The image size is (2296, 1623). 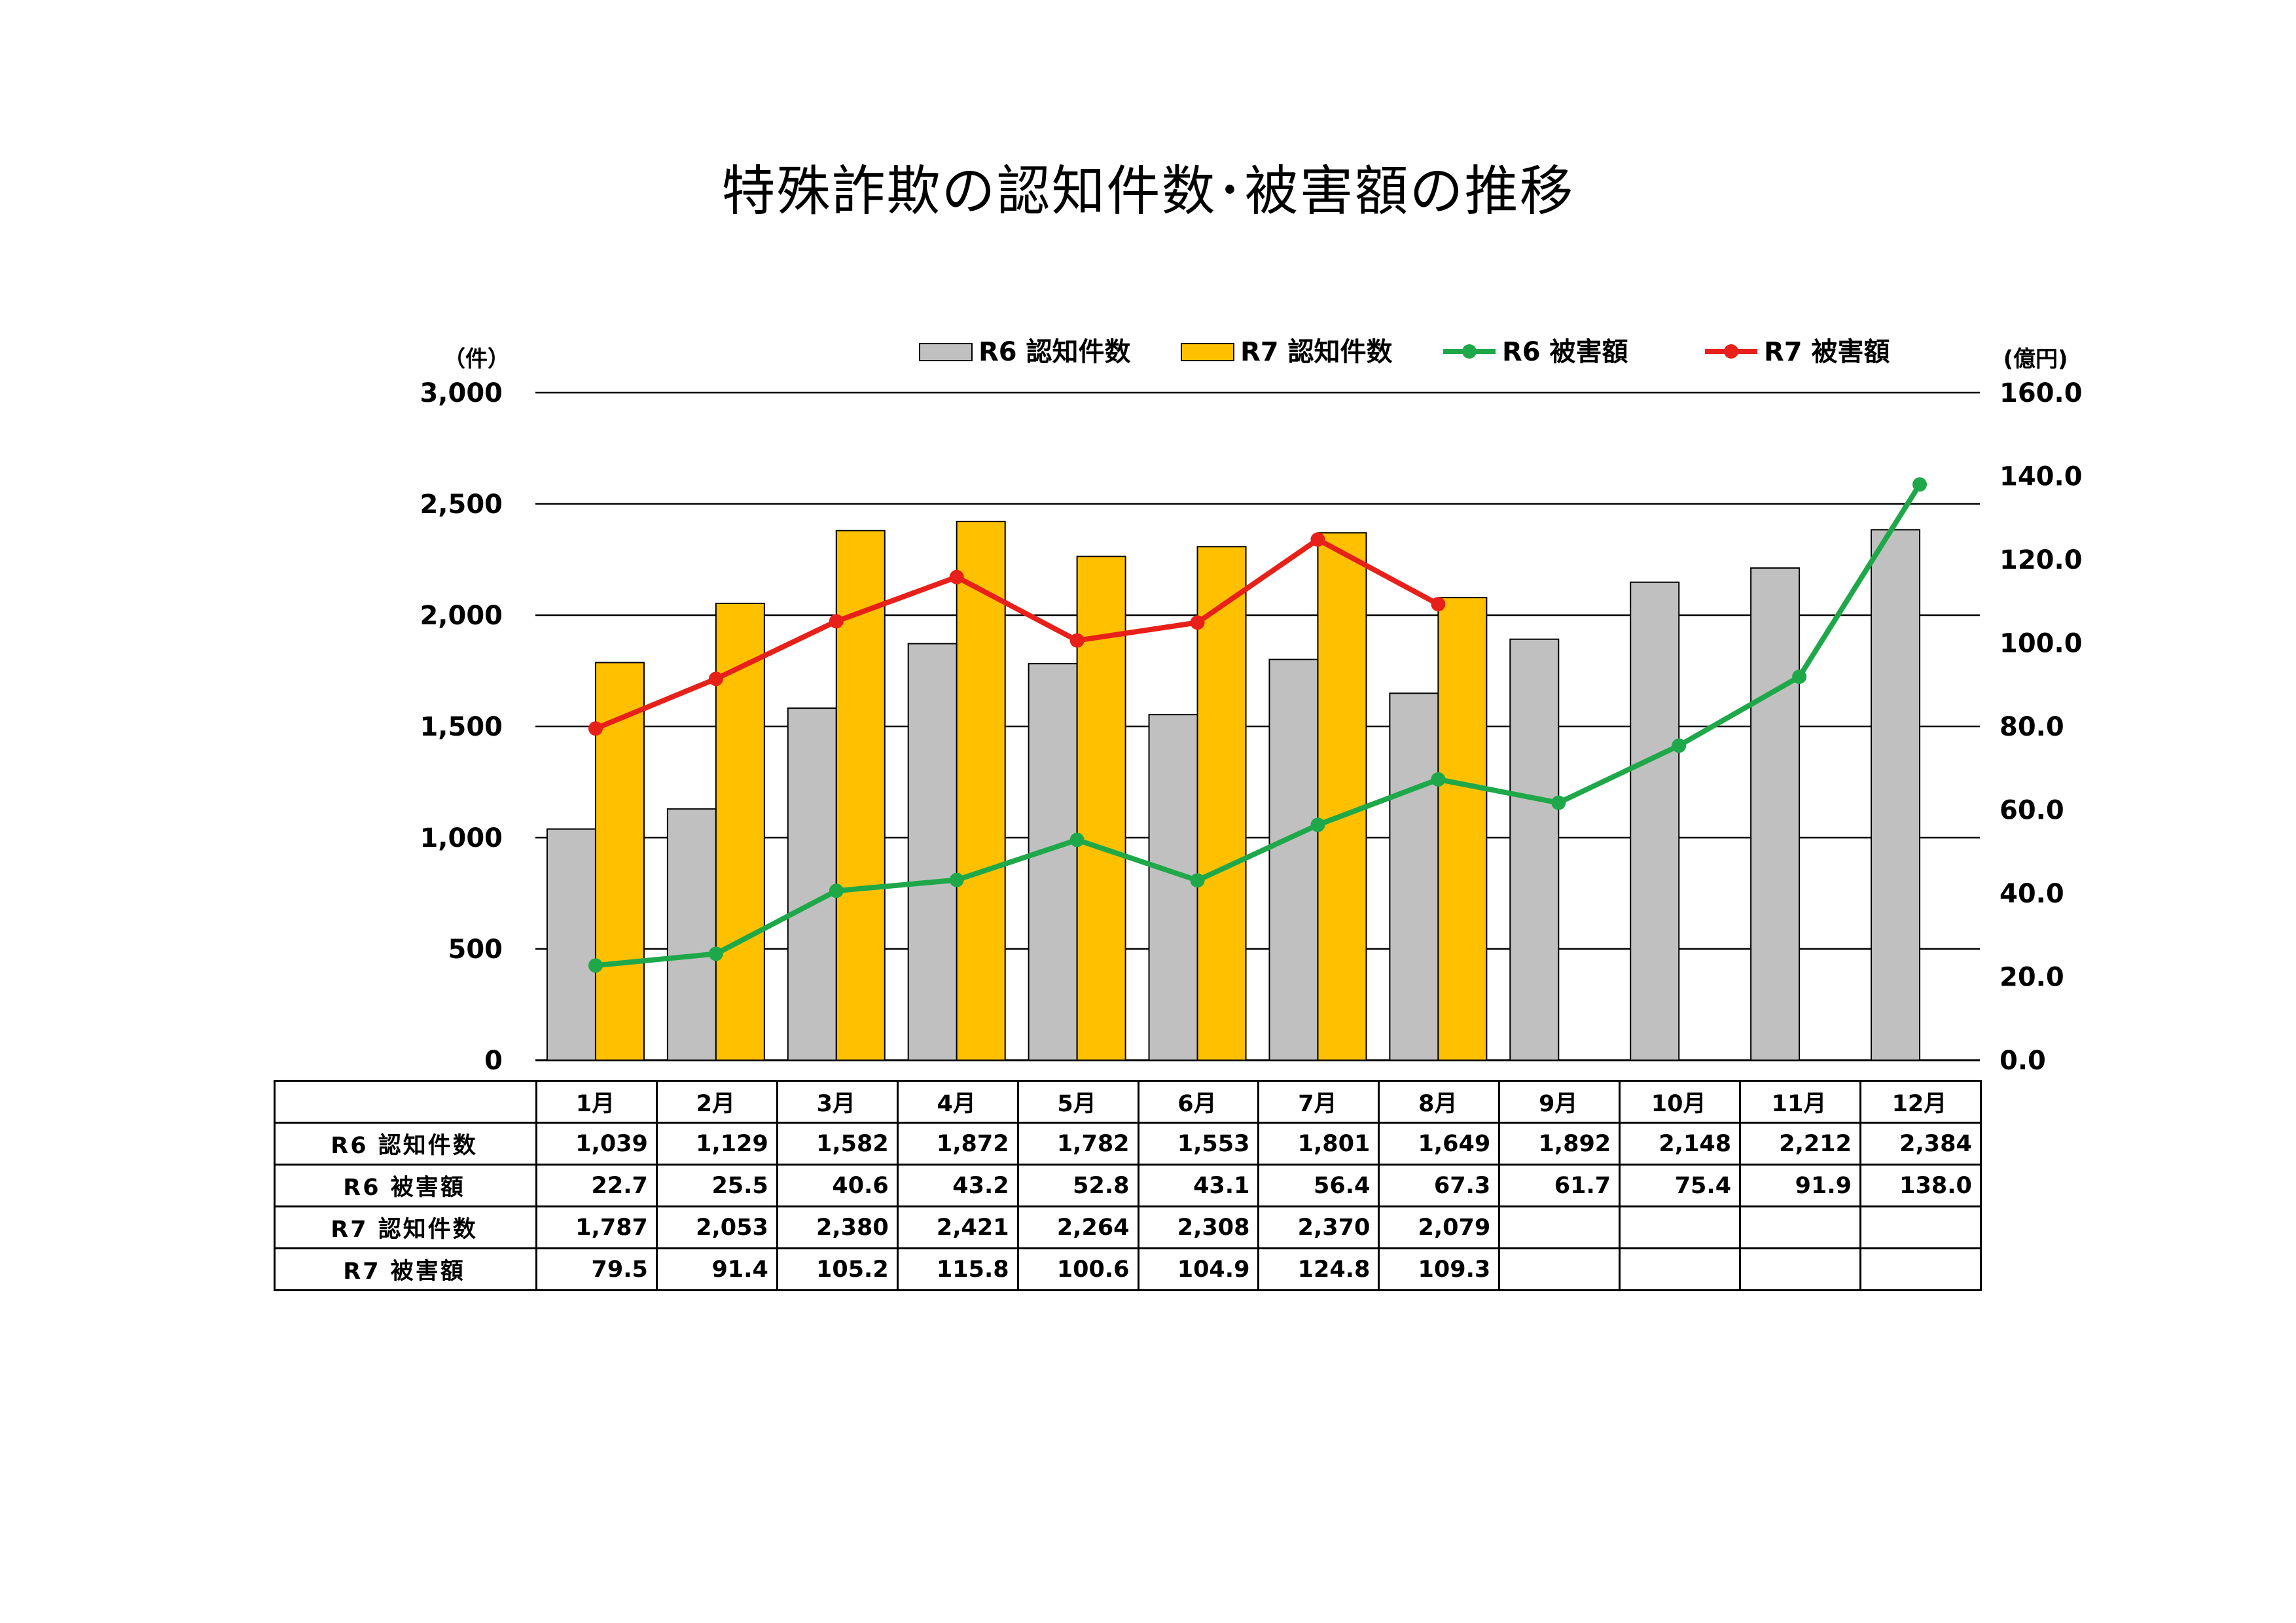 I want to click on table-cell: 1,039, so click(x=596, y=1144).